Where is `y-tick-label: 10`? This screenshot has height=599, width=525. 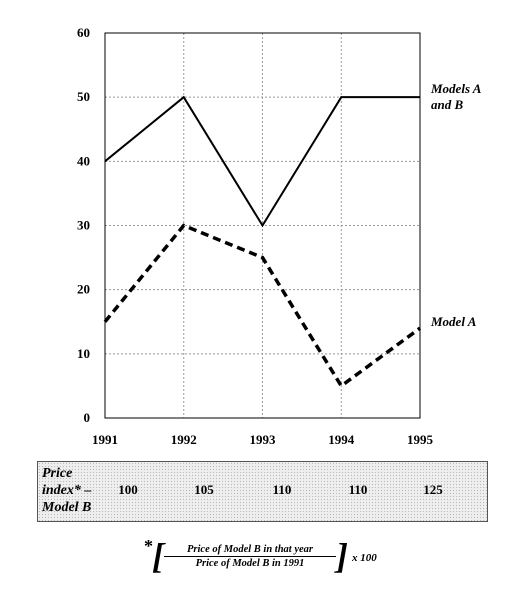
y-tick-label: 10 is located at coordinates (83, 353).